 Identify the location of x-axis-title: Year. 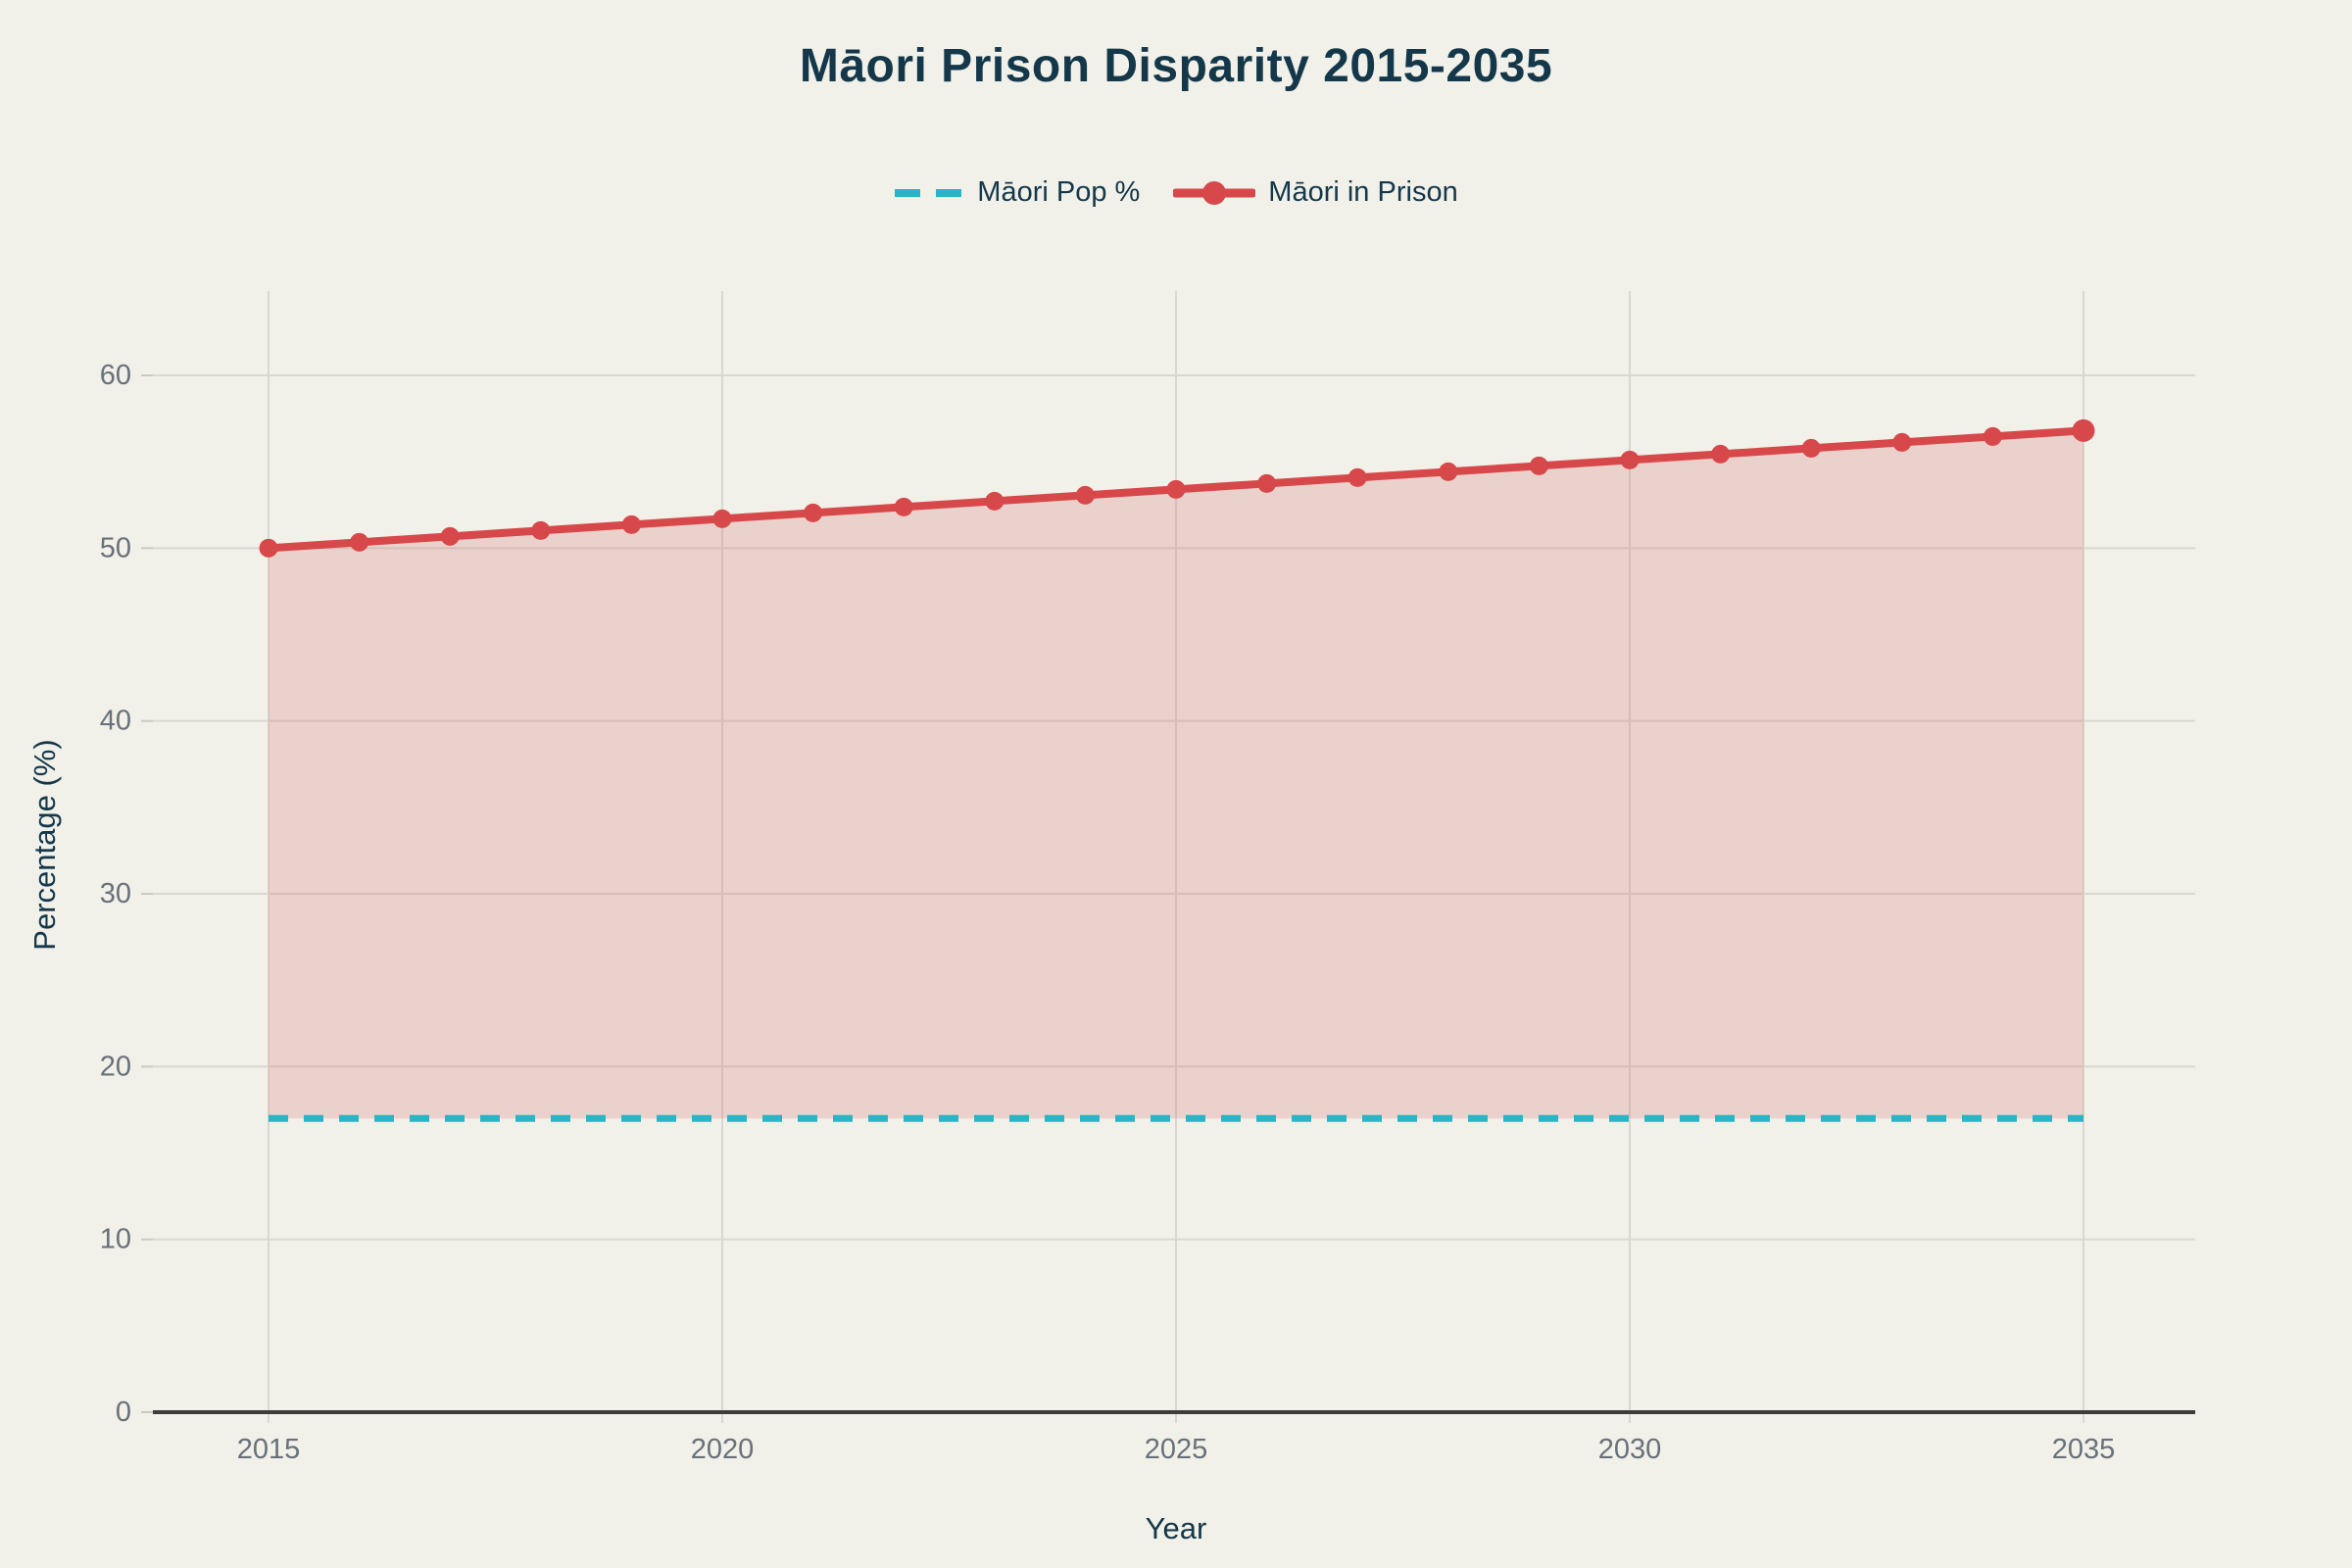
(1176, 1528).